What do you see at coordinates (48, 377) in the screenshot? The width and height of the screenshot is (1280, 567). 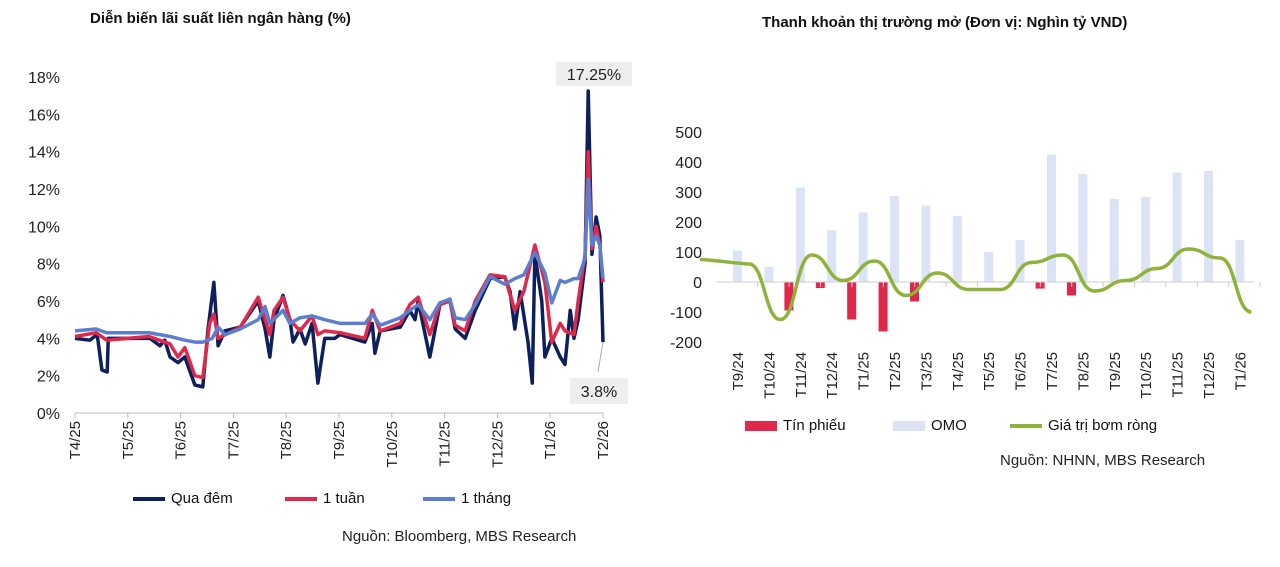 I see `y-tick-label: 2%` at bounding box center [48, 377].